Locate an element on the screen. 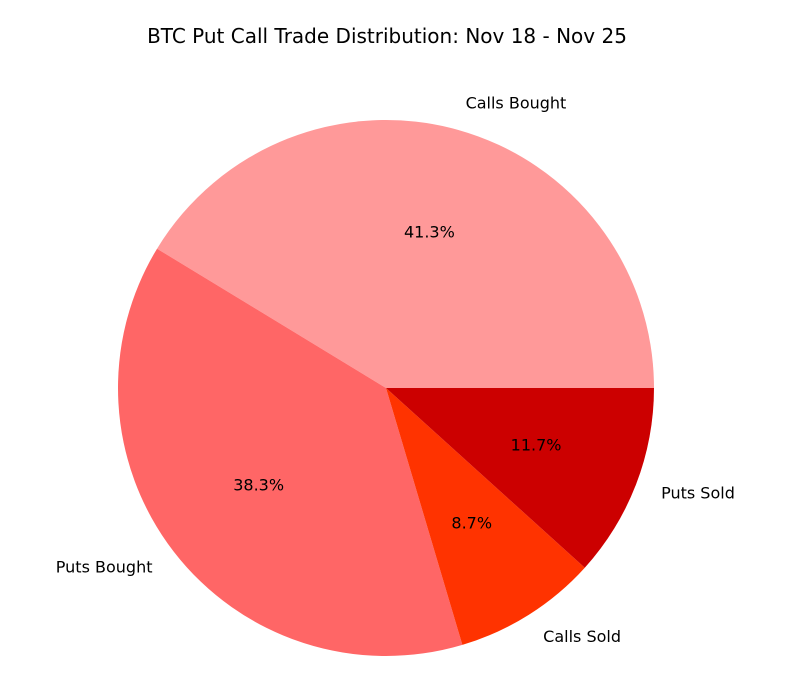 This screenshot has height=695, width=796. percent-label-puts-sold: 11.7% is located at coordinates (536, 444).